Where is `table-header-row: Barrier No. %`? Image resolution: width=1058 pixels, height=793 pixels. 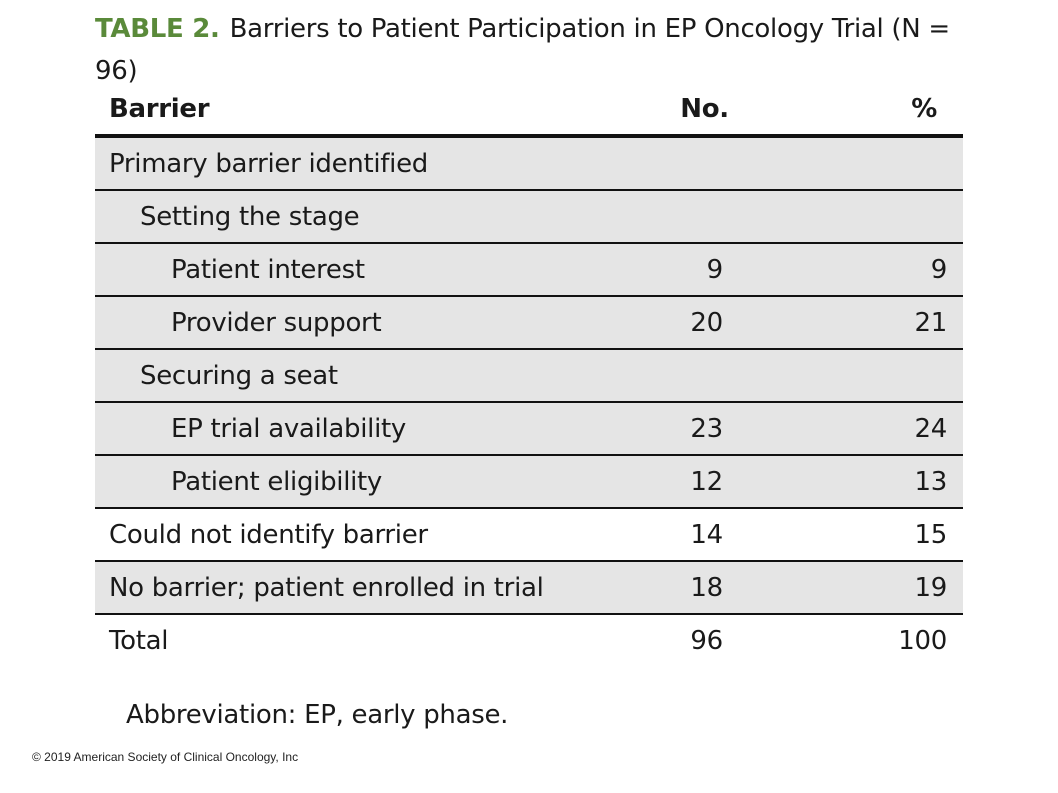
table-header-row: Barrier No. % is located at coordinates (529, 111).